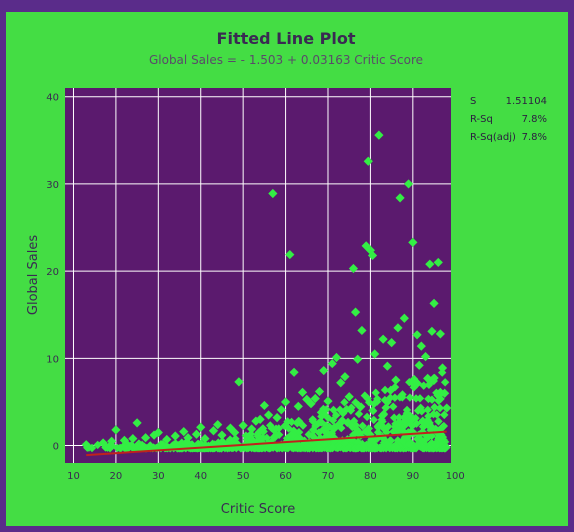 This screenshot has width=574, height=532. What do you see at coordinates (243, 476) in the screenshot?
I see `x-tick-label: 50` at bounding box center [243, 476].